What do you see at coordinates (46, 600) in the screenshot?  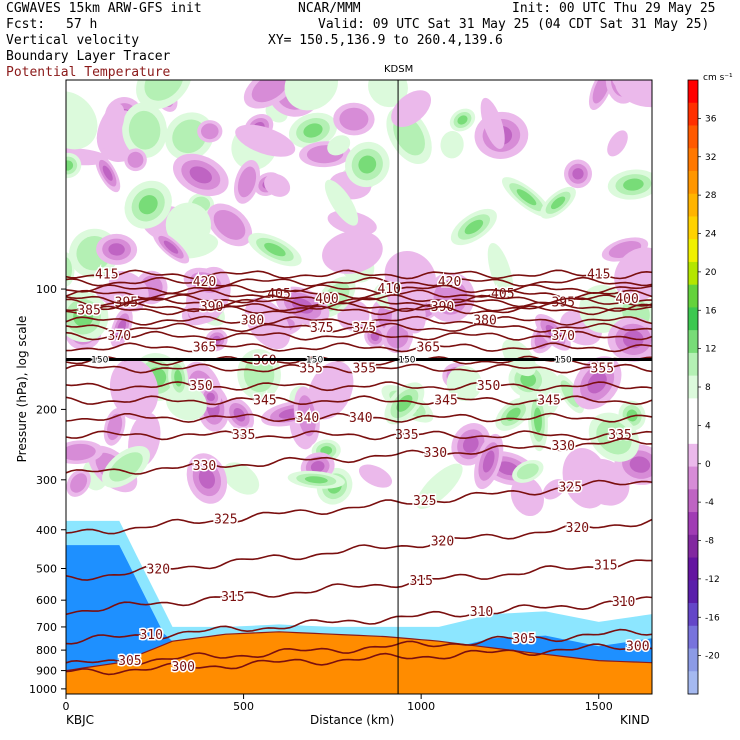 I see `y-tick-label: 600` at bounding box center [46, 600].